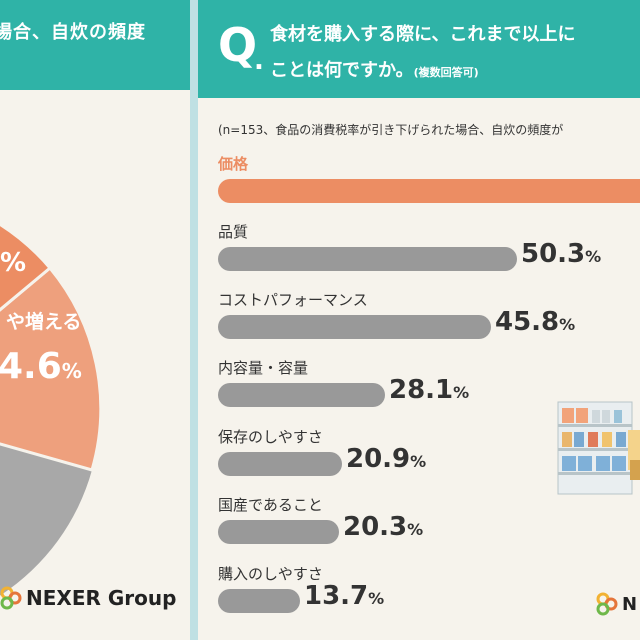  Describe the element at coordinates (630, 604) in the screenshot. I see `nexer-logo-right-text: N` at that location.